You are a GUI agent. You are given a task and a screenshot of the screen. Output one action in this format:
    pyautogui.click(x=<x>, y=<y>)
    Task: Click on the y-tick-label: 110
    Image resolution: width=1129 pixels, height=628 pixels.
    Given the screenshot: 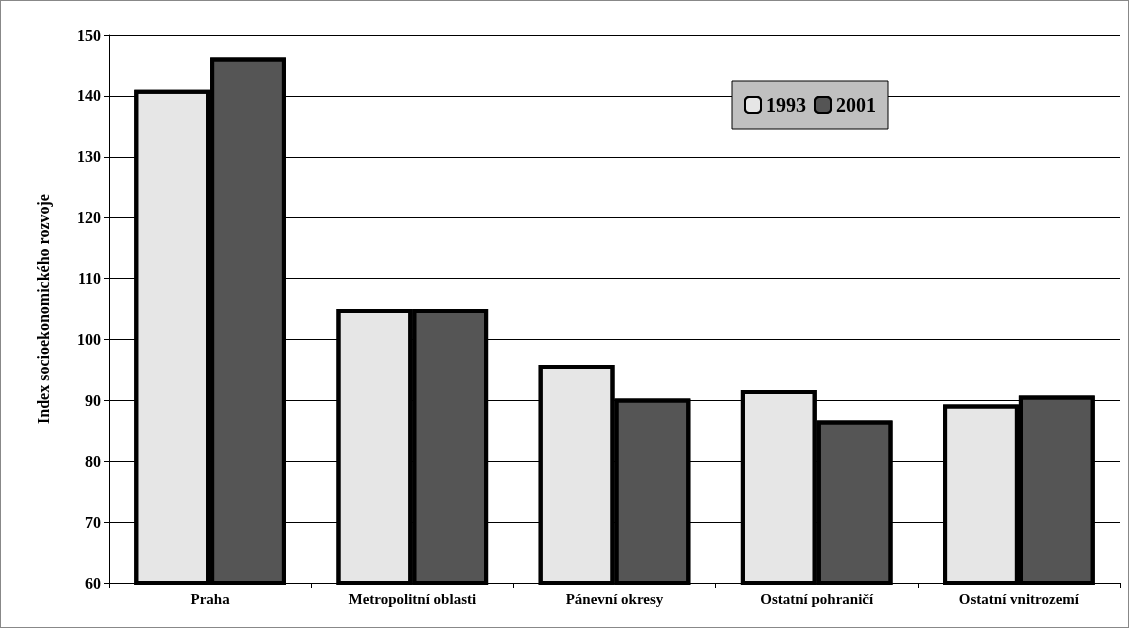 What is the action you would take?
    pyautogui.click(x=89, y=279)
    